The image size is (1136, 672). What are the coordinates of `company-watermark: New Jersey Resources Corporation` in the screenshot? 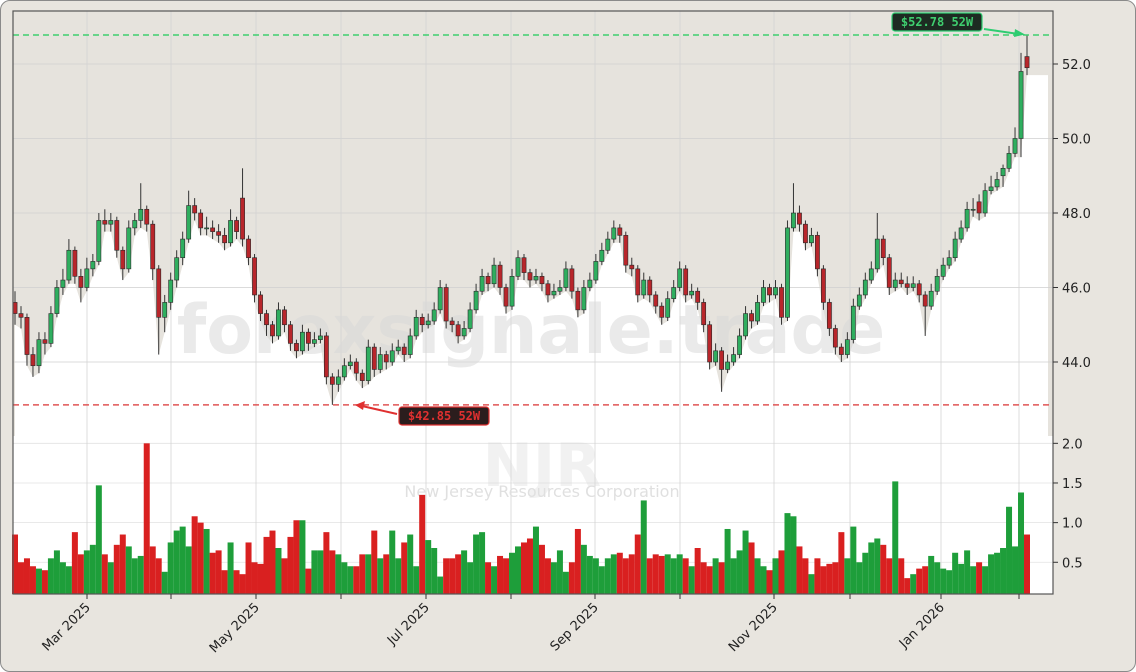 It's located at (541, 491).